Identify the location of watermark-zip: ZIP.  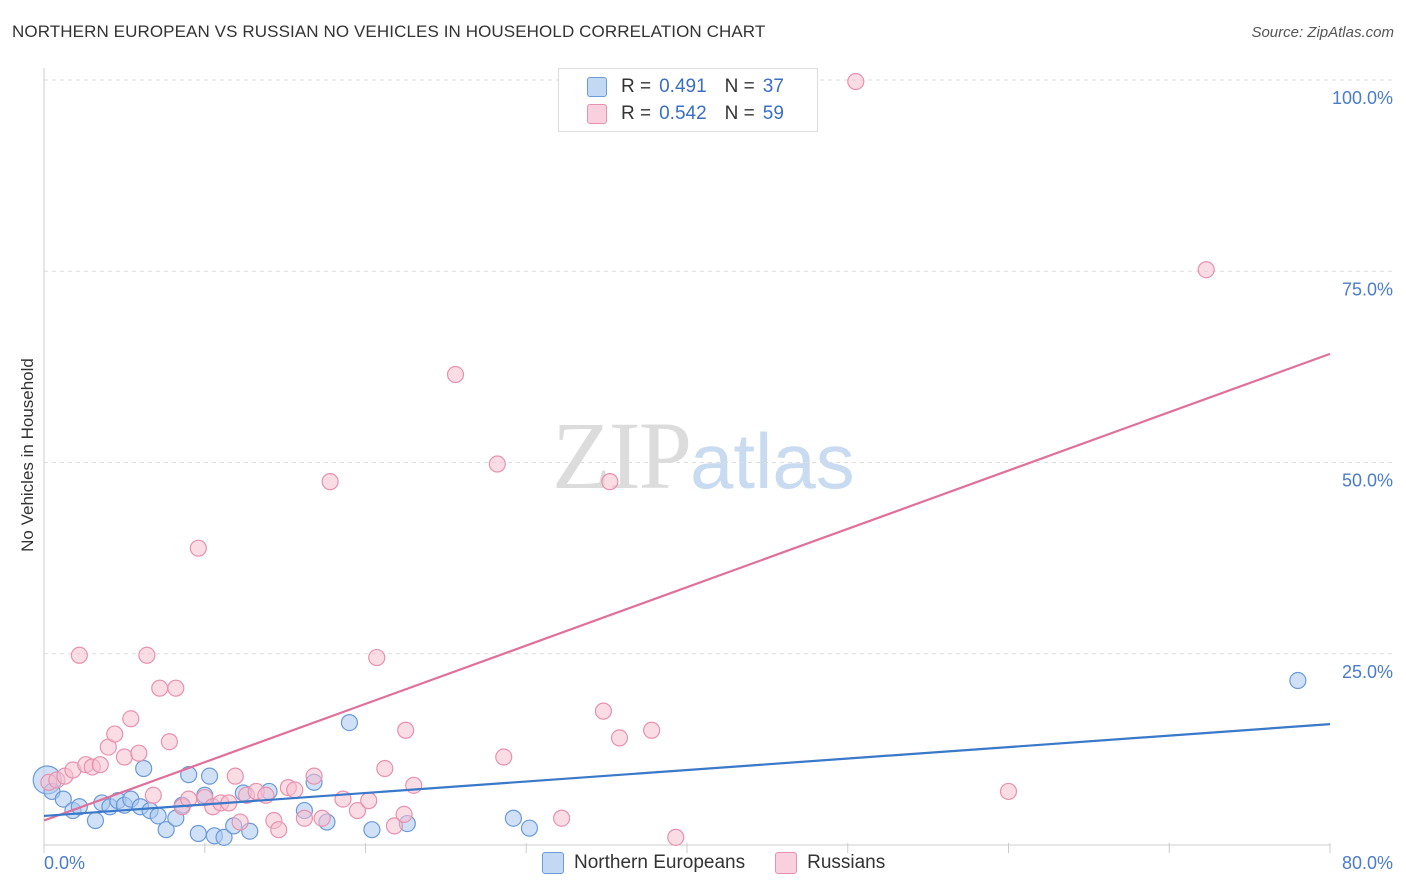
(622, 455).